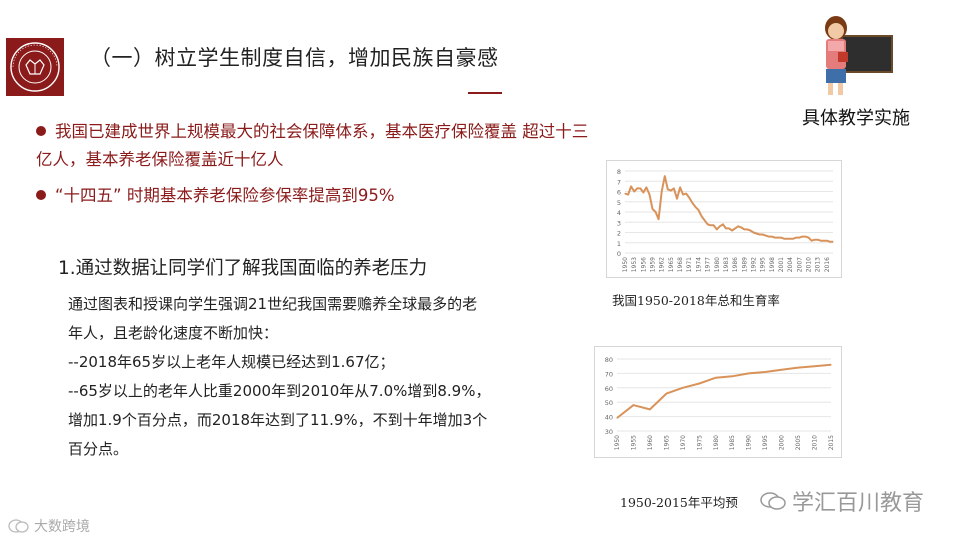 Image resolution: width=963 pixels, height=544 pixels. I want to click on body-line: 年人，且老龄化速度不断加快：, so click(173, 333).